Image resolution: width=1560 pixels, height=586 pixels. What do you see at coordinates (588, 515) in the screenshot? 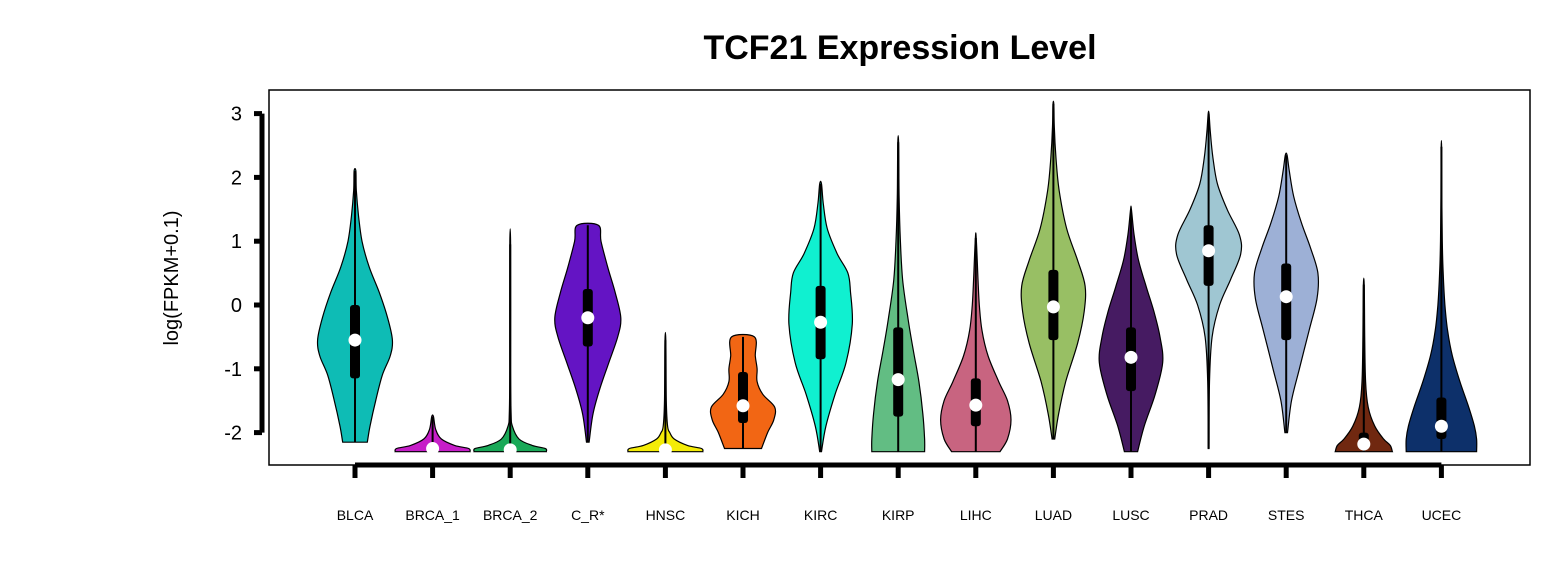
I see `x-tick-label-c-r: C_R*` at bounding box center [588, 515].